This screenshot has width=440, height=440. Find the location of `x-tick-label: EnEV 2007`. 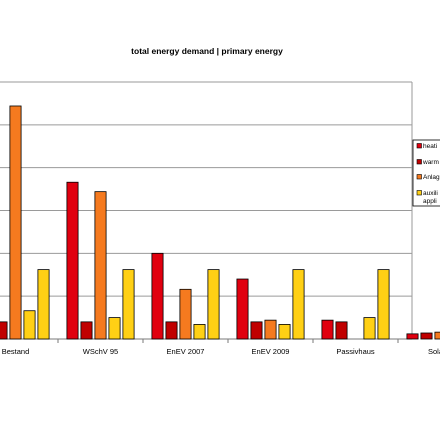

x-tick-label: EnEV 2007 is located at coordinates (186, 351).